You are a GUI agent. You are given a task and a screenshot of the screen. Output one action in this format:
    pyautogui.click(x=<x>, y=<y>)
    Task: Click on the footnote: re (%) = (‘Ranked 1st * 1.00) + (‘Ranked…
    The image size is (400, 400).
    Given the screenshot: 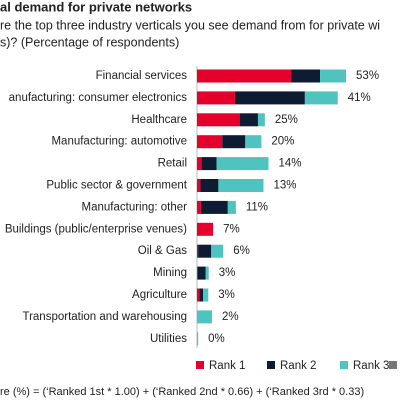 What is the action you would take?
    pyautogui.click(x=182, y=392)
    